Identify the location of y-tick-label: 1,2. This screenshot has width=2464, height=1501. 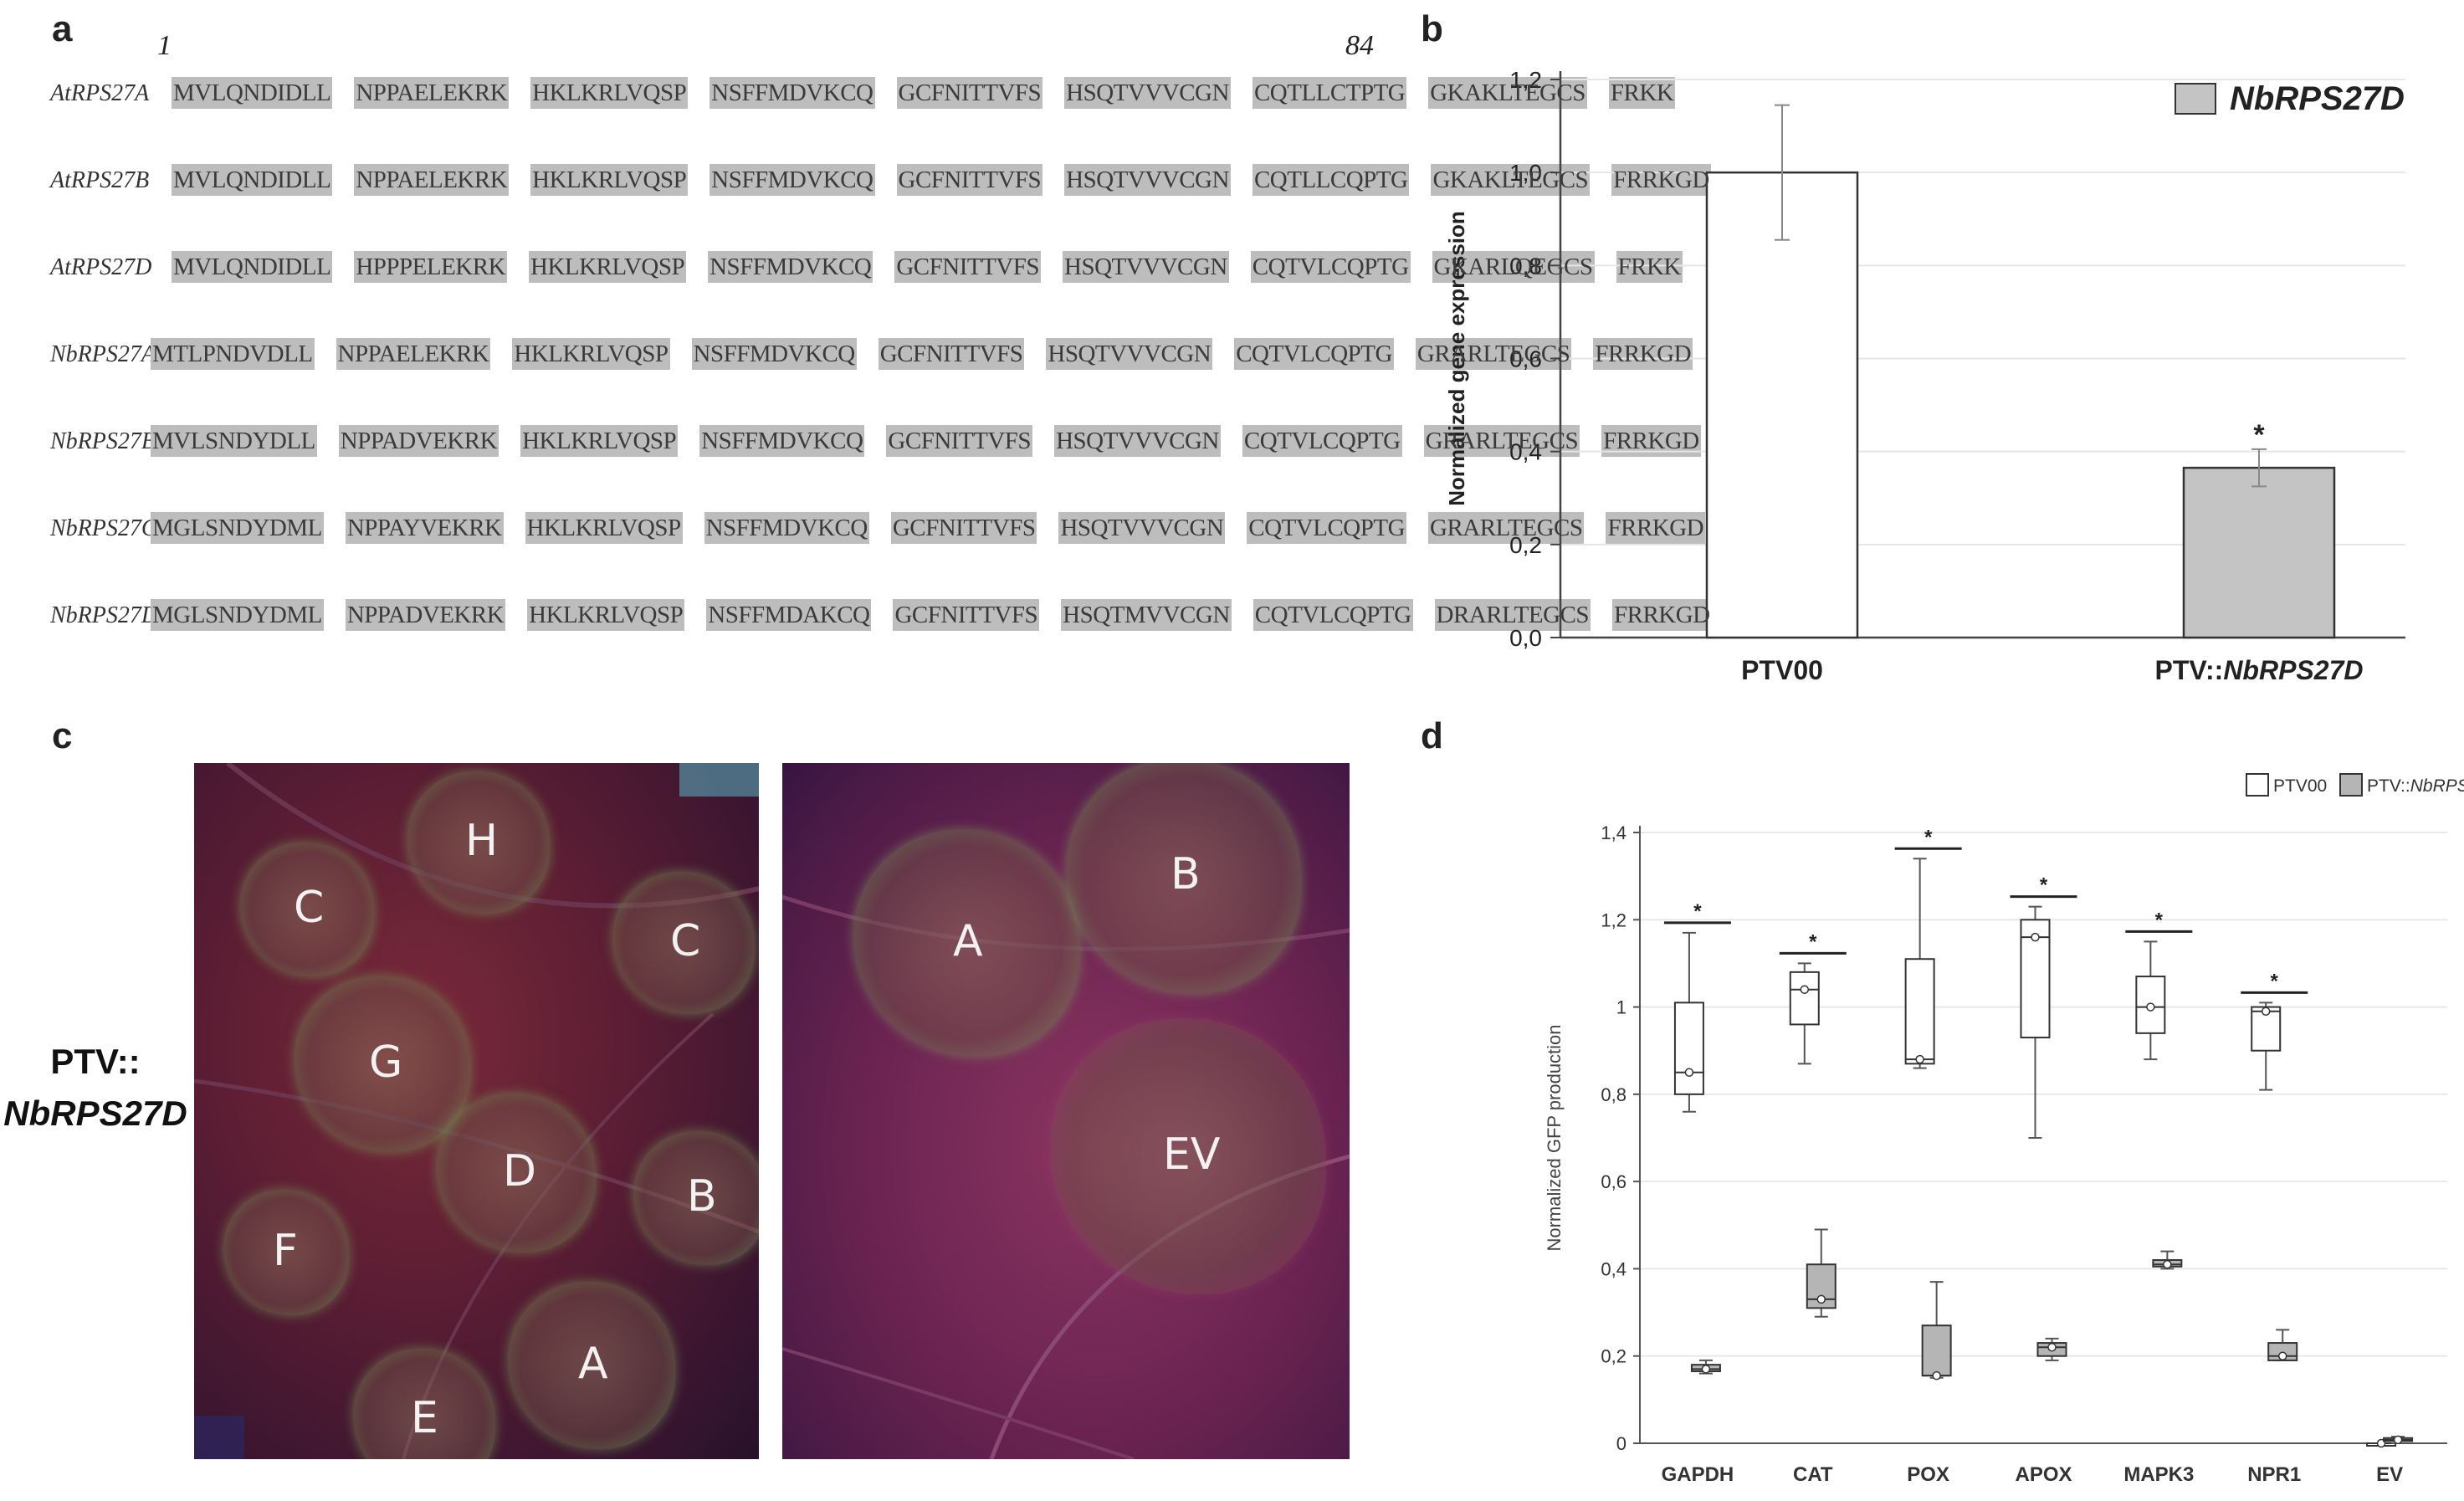
(1613, 920).